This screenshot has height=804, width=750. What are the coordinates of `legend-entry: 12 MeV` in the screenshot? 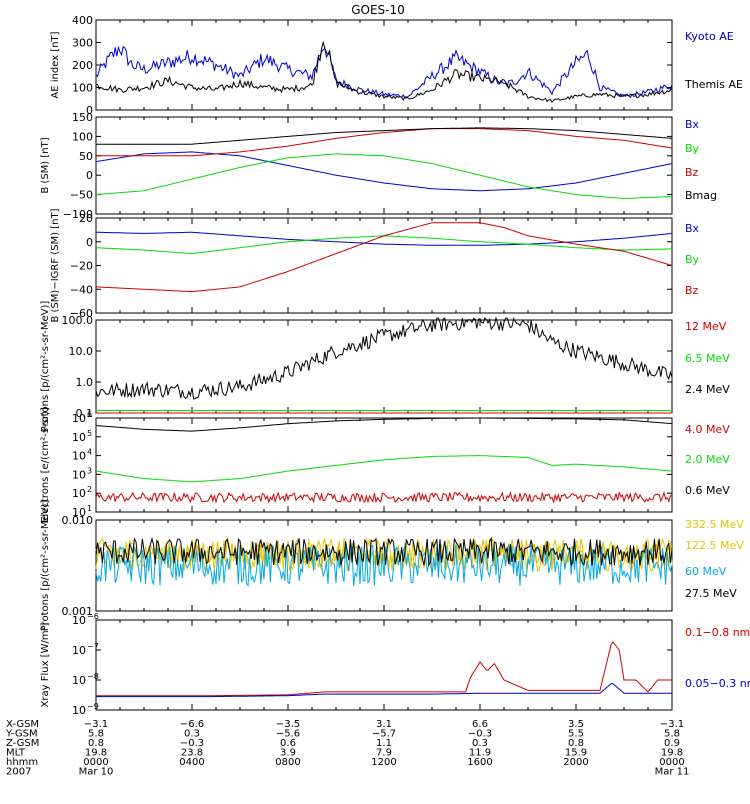 It's located at (706, 326).